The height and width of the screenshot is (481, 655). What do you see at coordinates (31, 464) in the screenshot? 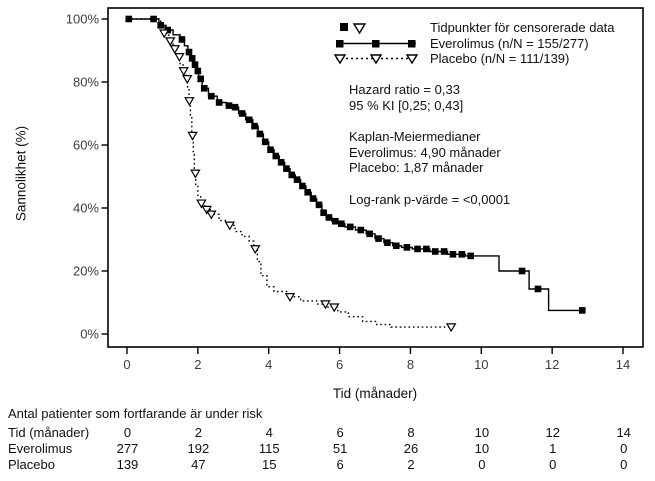
I see `risk-row-label: Placebo` at bounding box center [31, 464].